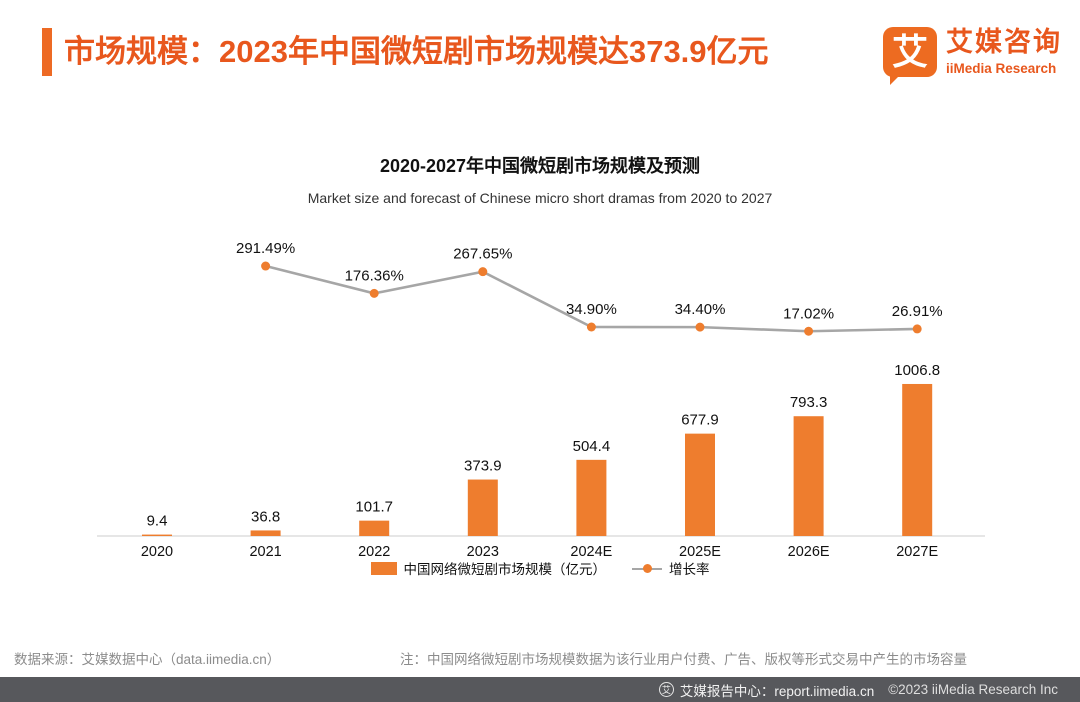 Image resolution: width=1080 pixels, height=702 pixels. What do you see at coordinates (265, 248) in the screenshot?
I see `growth-rate-label: 291.49%` at bounding box center [265, 248].